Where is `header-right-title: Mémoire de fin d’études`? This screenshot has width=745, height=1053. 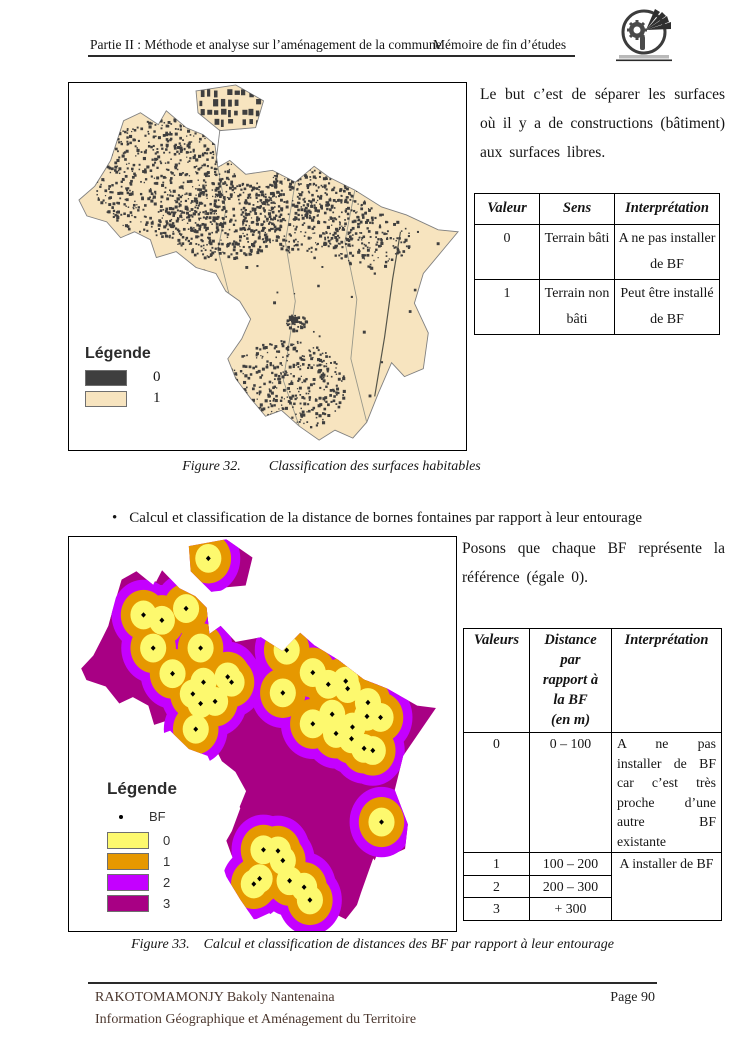
header-right-title: Mémoire de fin d’études is located at coordinates (500, 44).